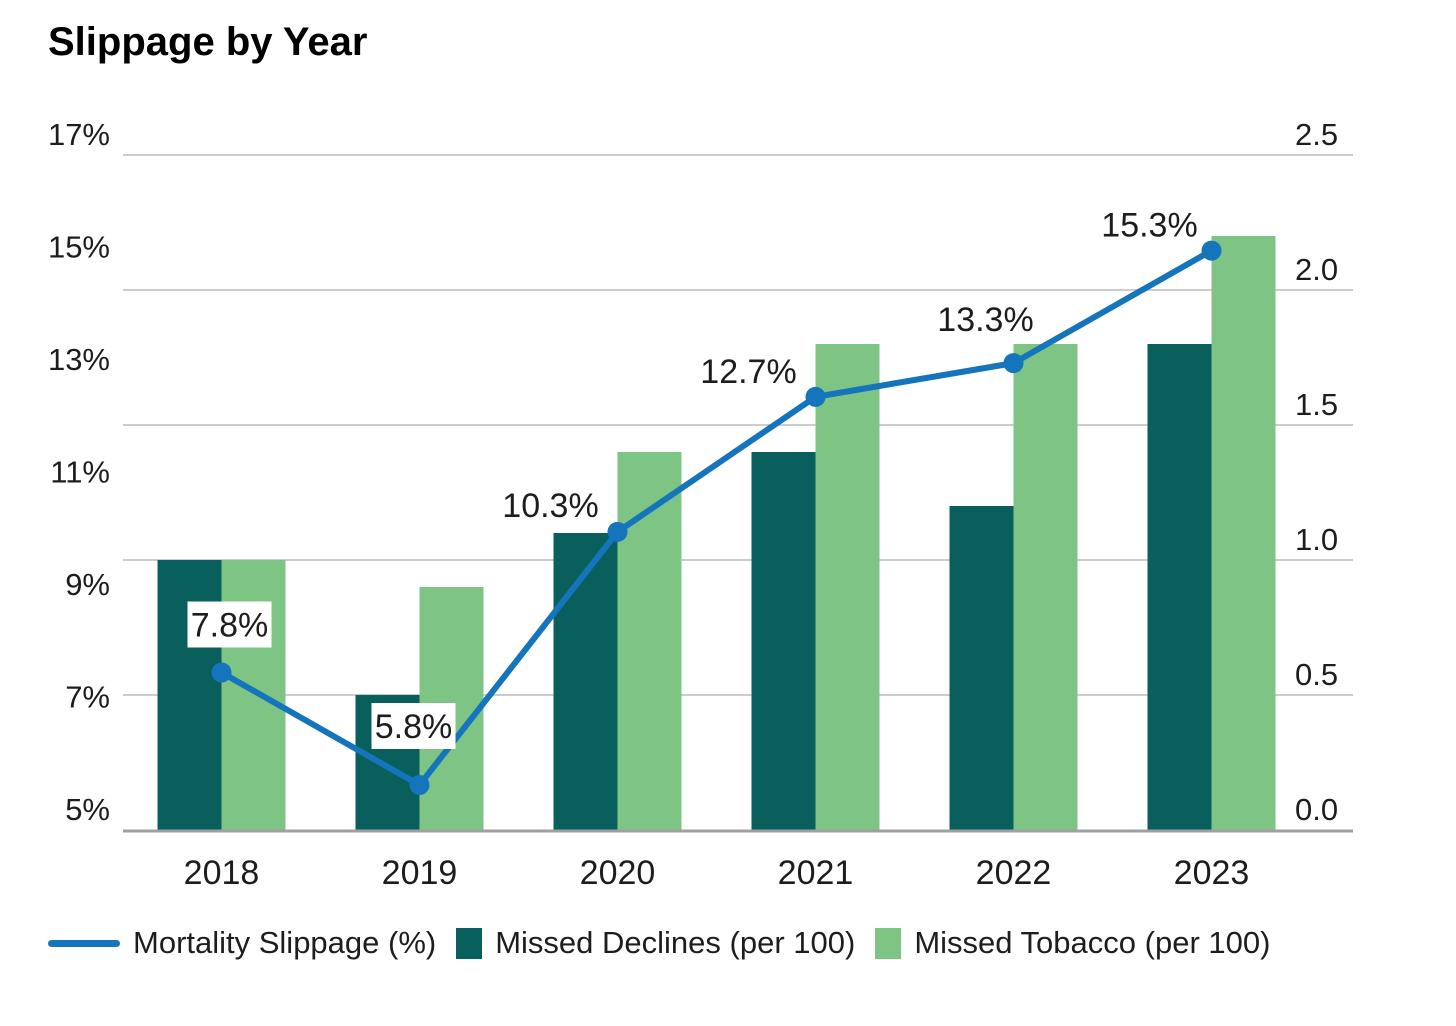 The width and height of the screenshot is (1456, 1026). What do you see at coordinates (847, 587) in the screenshot?
I see `bar-missed-tobacco-2021` at bounding box center [847, 587].